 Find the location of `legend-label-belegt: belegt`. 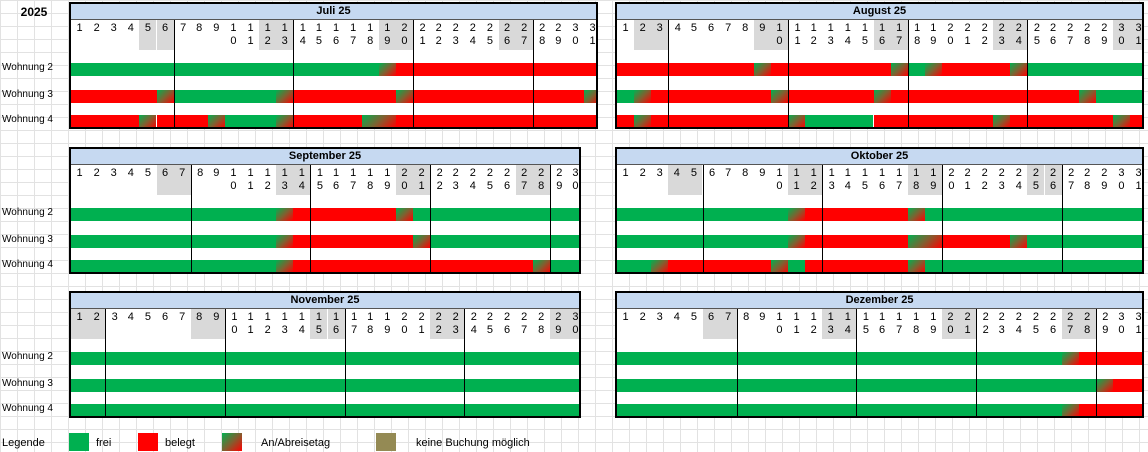

legend-label-belegt: belegt is located at coordinates (180, 443).